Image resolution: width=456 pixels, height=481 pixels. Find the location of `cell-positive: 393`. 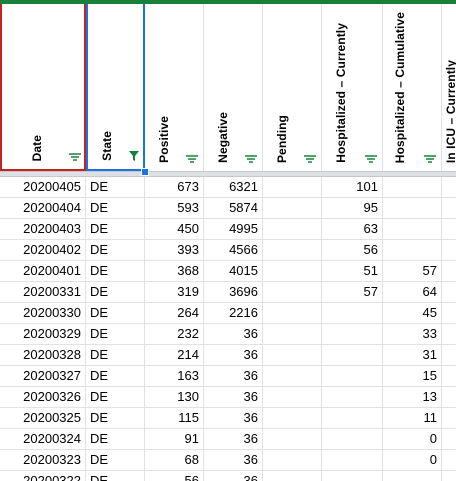

cell-positive: 393 is located at coordinates (174, 250).